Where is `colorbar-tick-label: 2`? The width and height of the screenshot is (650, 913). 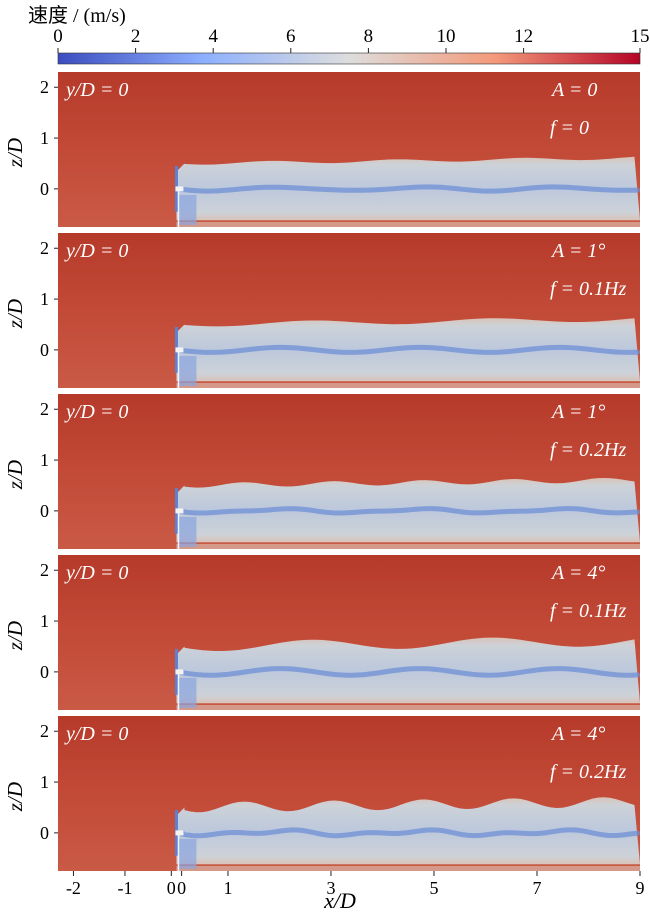 colorbar-tick-label: 2 is located at coordinates (136, 36).